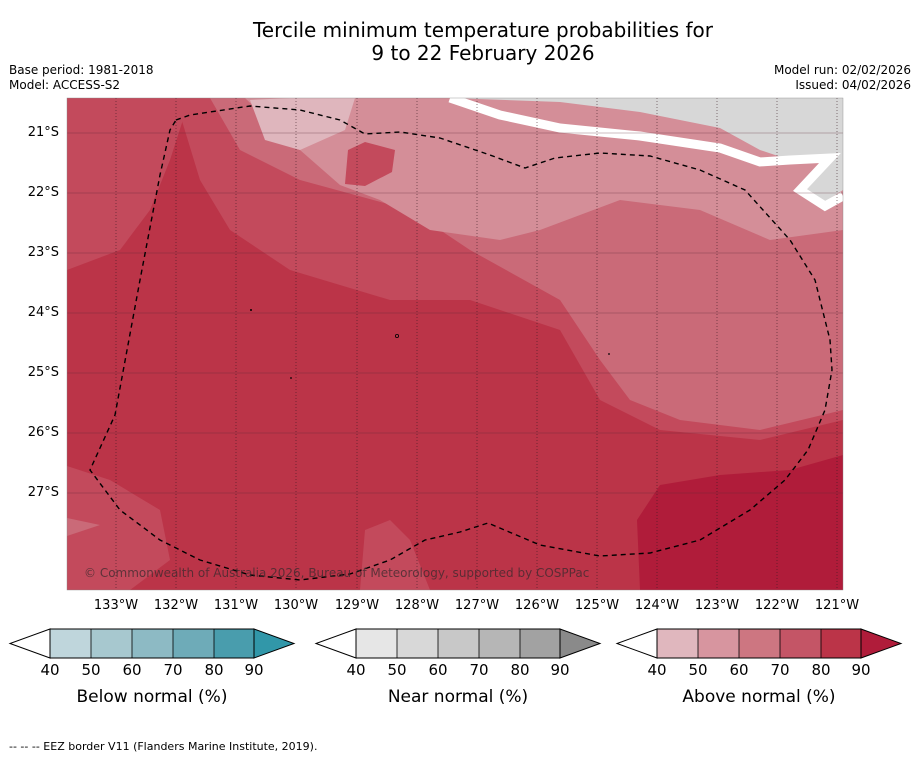  What do you see at coordinates (118, 528) in the screenshot?
I see `field-70-80-sw` at bounding box center [118, 528].